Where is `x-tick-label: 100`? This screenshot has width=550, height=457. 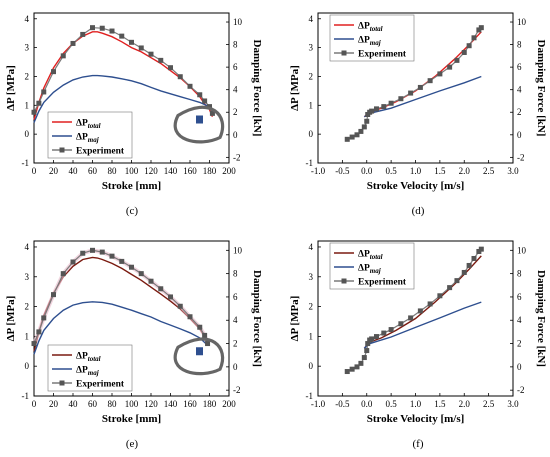
x-tick-label: 100 is located at coordinates (132, 171).